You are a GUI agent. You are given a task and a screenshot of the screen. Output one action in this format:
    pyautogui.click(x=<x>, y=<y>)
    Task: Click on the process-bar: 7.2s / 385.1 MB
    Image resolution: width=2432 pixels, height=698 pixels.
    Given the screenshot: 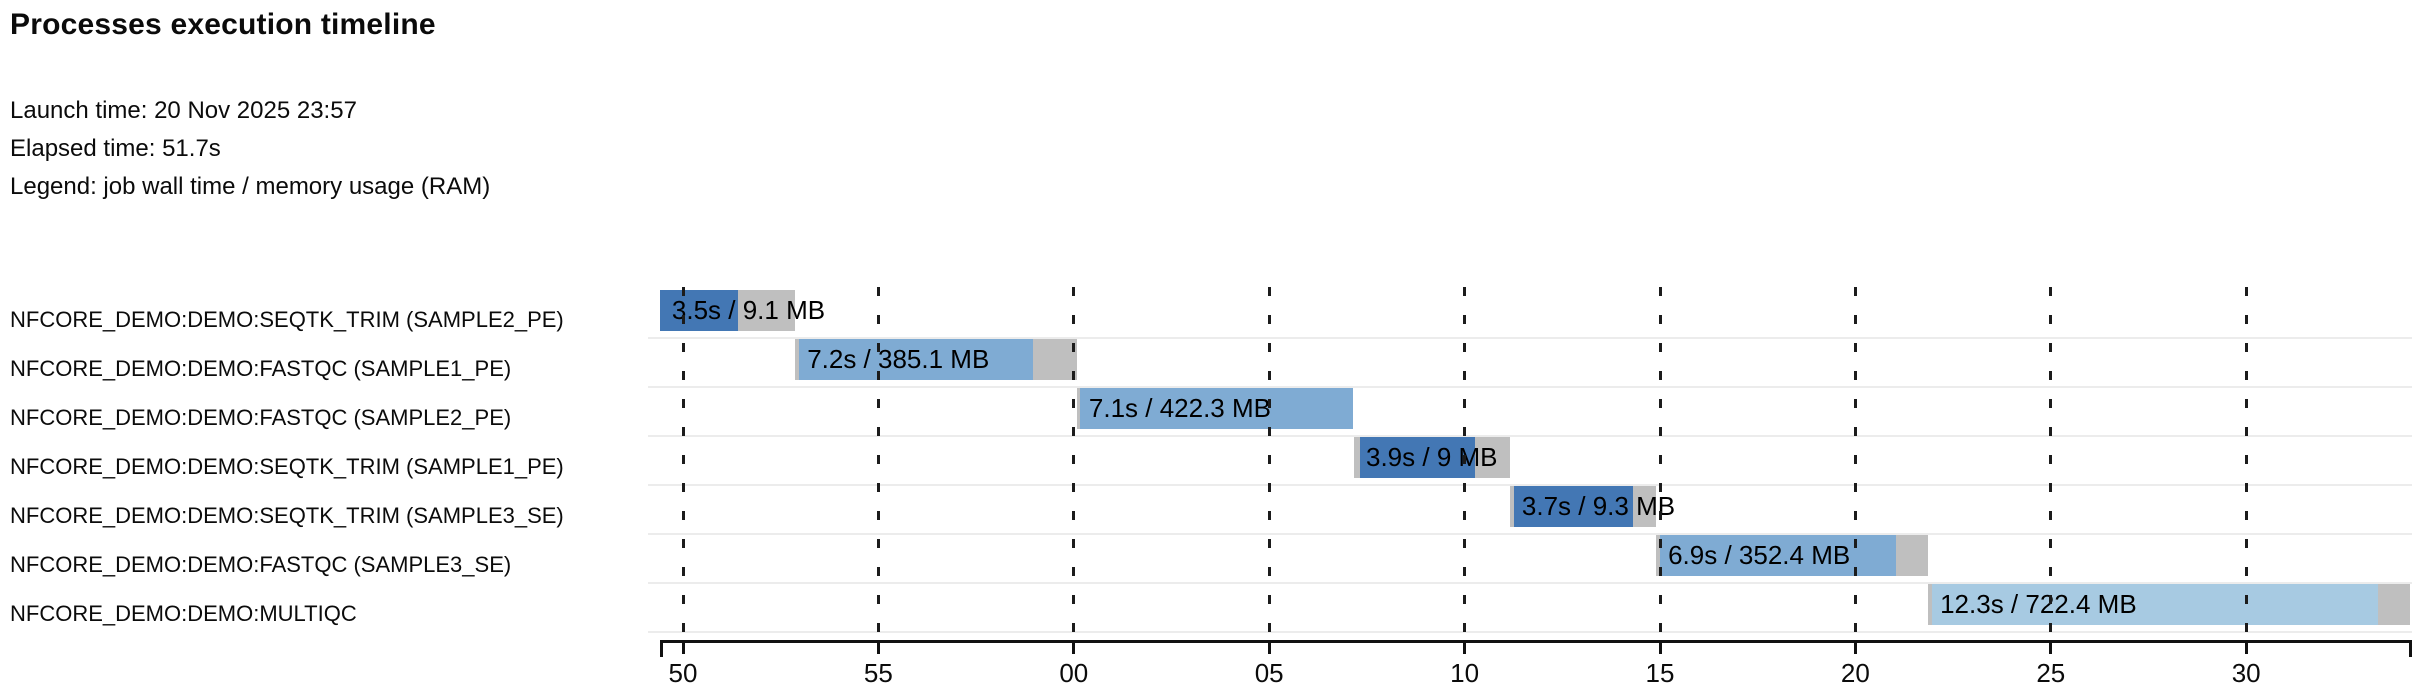 What is the action you would take?
    pyautogui.click(x=936, y=359)
    